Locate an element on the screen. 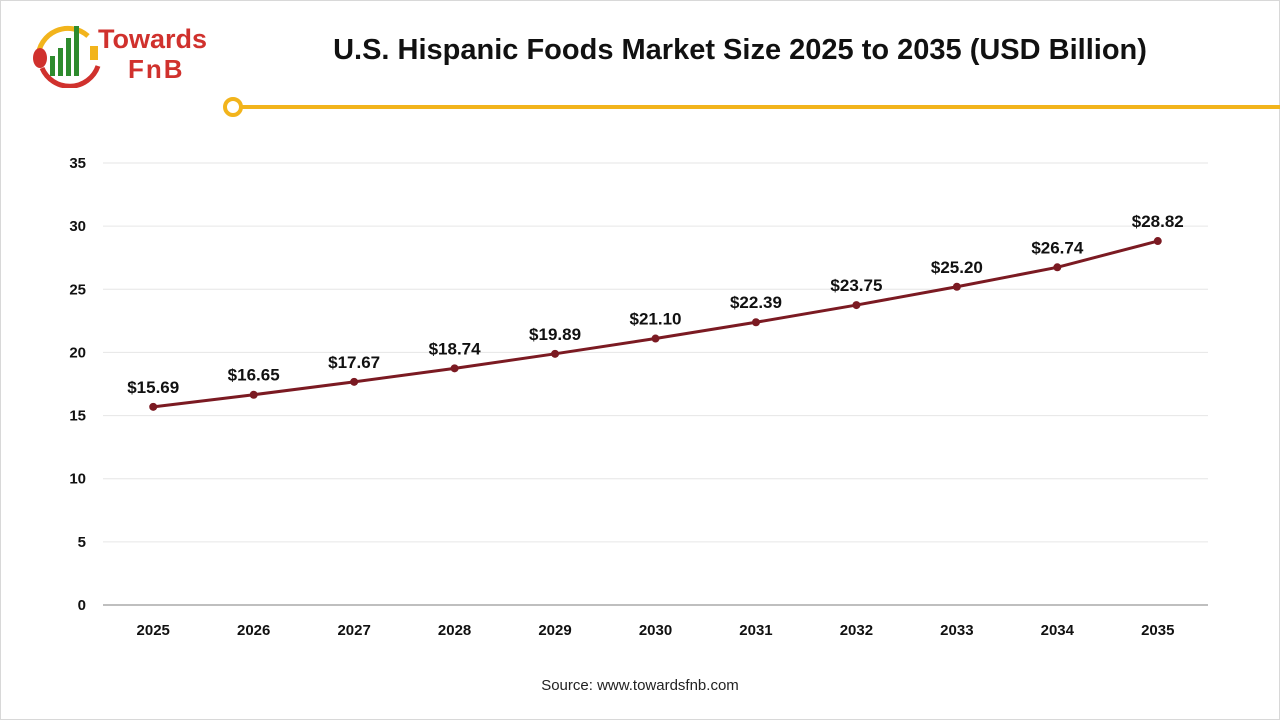  logo-text: Towards is located at coordinates (153, 39).